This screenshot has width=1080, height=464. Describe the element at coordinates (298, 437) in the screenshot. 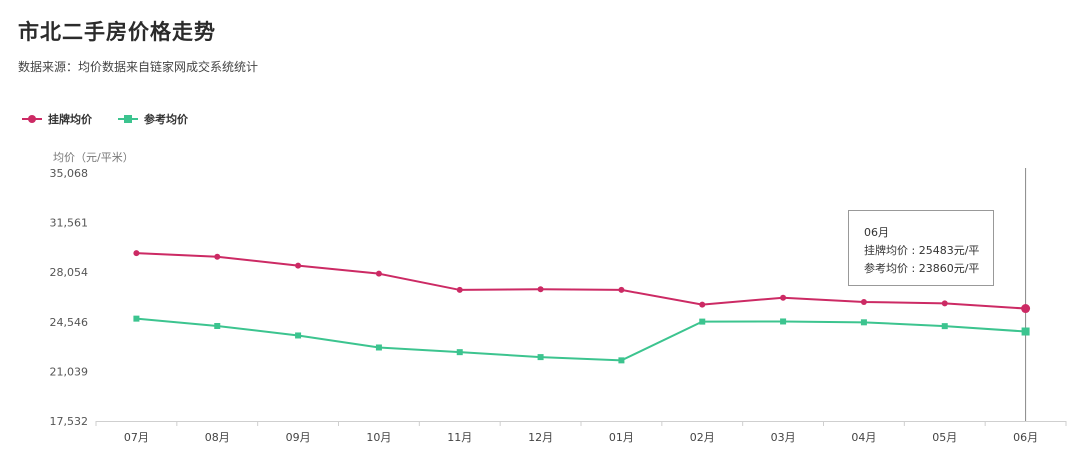

I see `x-tick-label: 09月` at that location.